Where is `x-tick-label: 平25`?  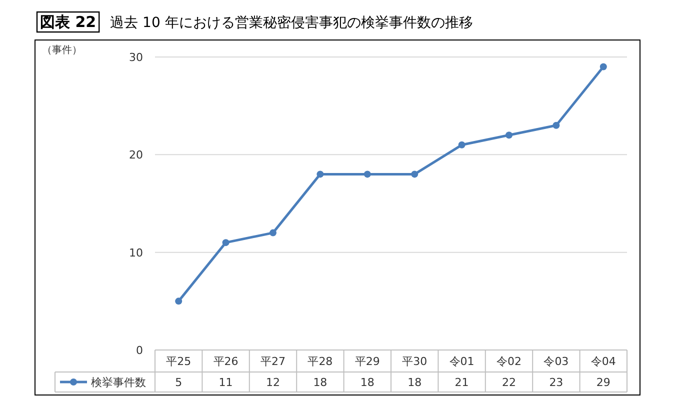
x-tick-label: 平25 is located at coordinates (179, 361).